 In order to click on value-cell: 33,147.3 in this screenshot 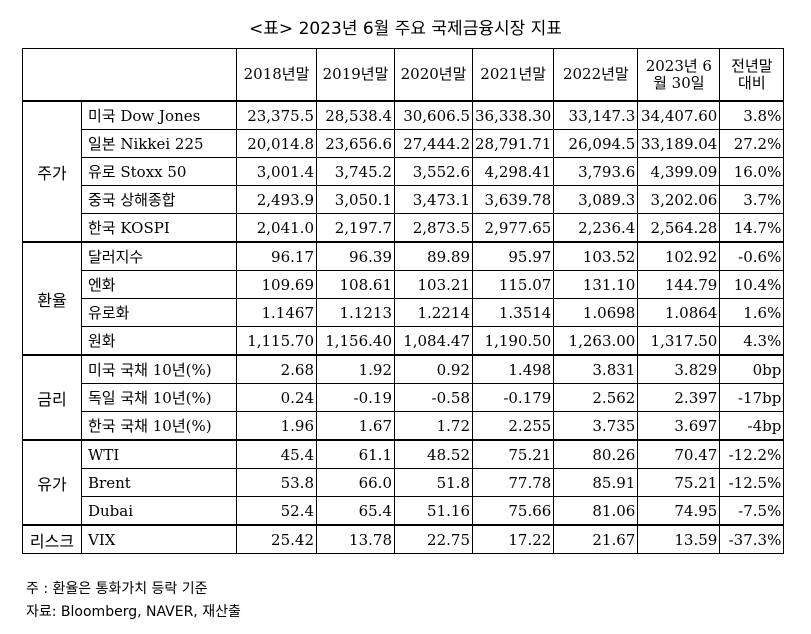, I will do `click(596, 115)`.